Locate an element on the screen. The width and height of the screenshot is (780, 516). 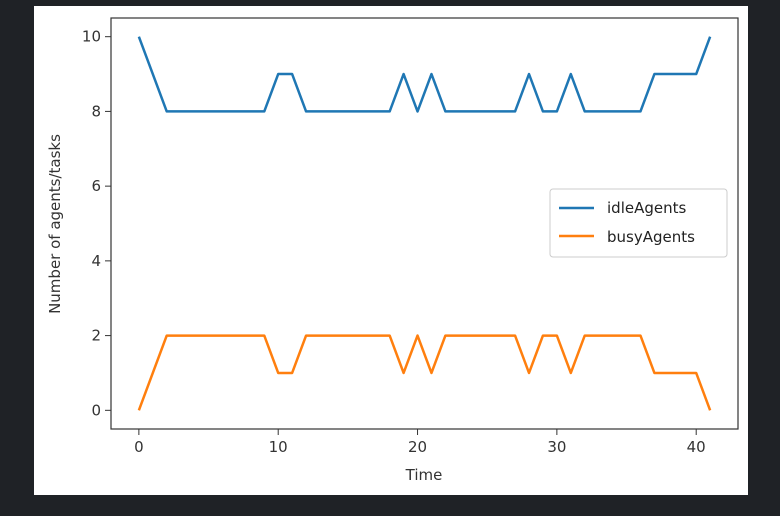
series-points-busyagents is located at coordinates (424, 373).